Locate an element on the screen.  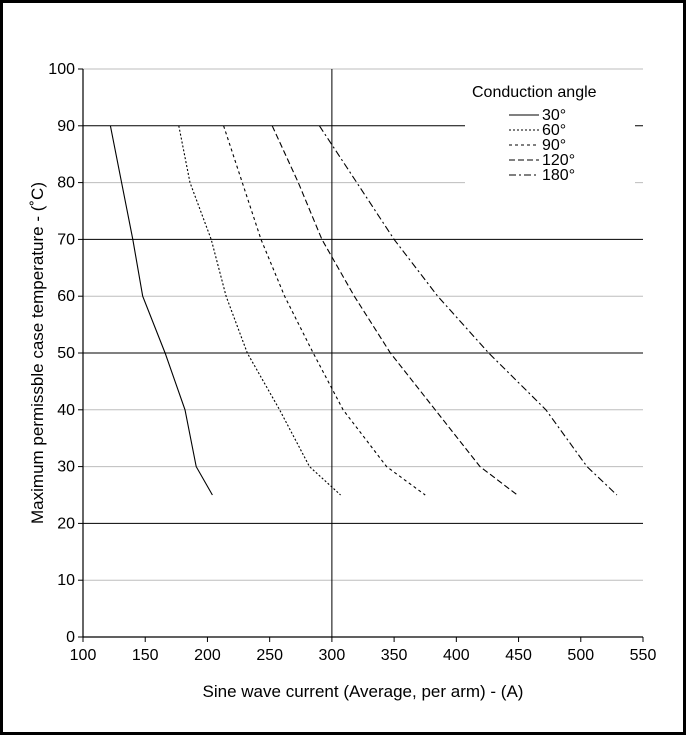
y-tick-label: 50 is located at coordinates (66, 353).